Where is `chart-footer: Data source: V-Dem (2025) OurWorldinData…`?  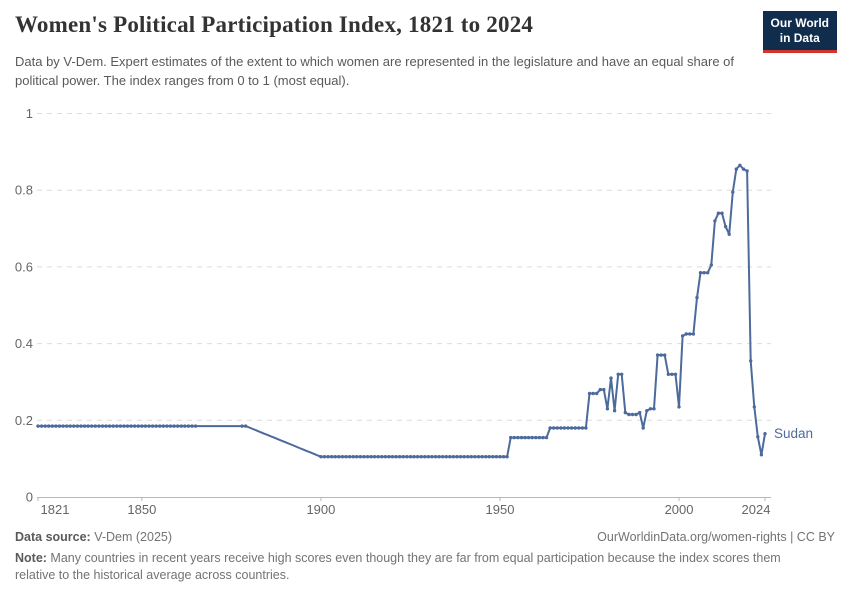
chart-footer: Data source: V-Dem (2025) OurWorldinData… is located at coordinates (425, 557).